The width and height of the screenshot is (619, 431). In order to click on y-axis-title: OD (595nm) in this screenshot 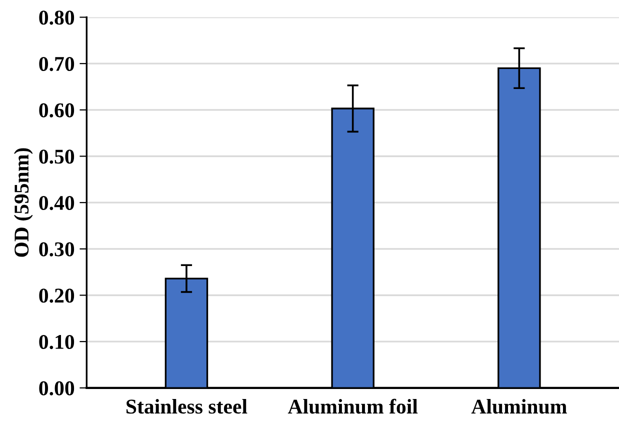, I will do `click(23, 202)`.